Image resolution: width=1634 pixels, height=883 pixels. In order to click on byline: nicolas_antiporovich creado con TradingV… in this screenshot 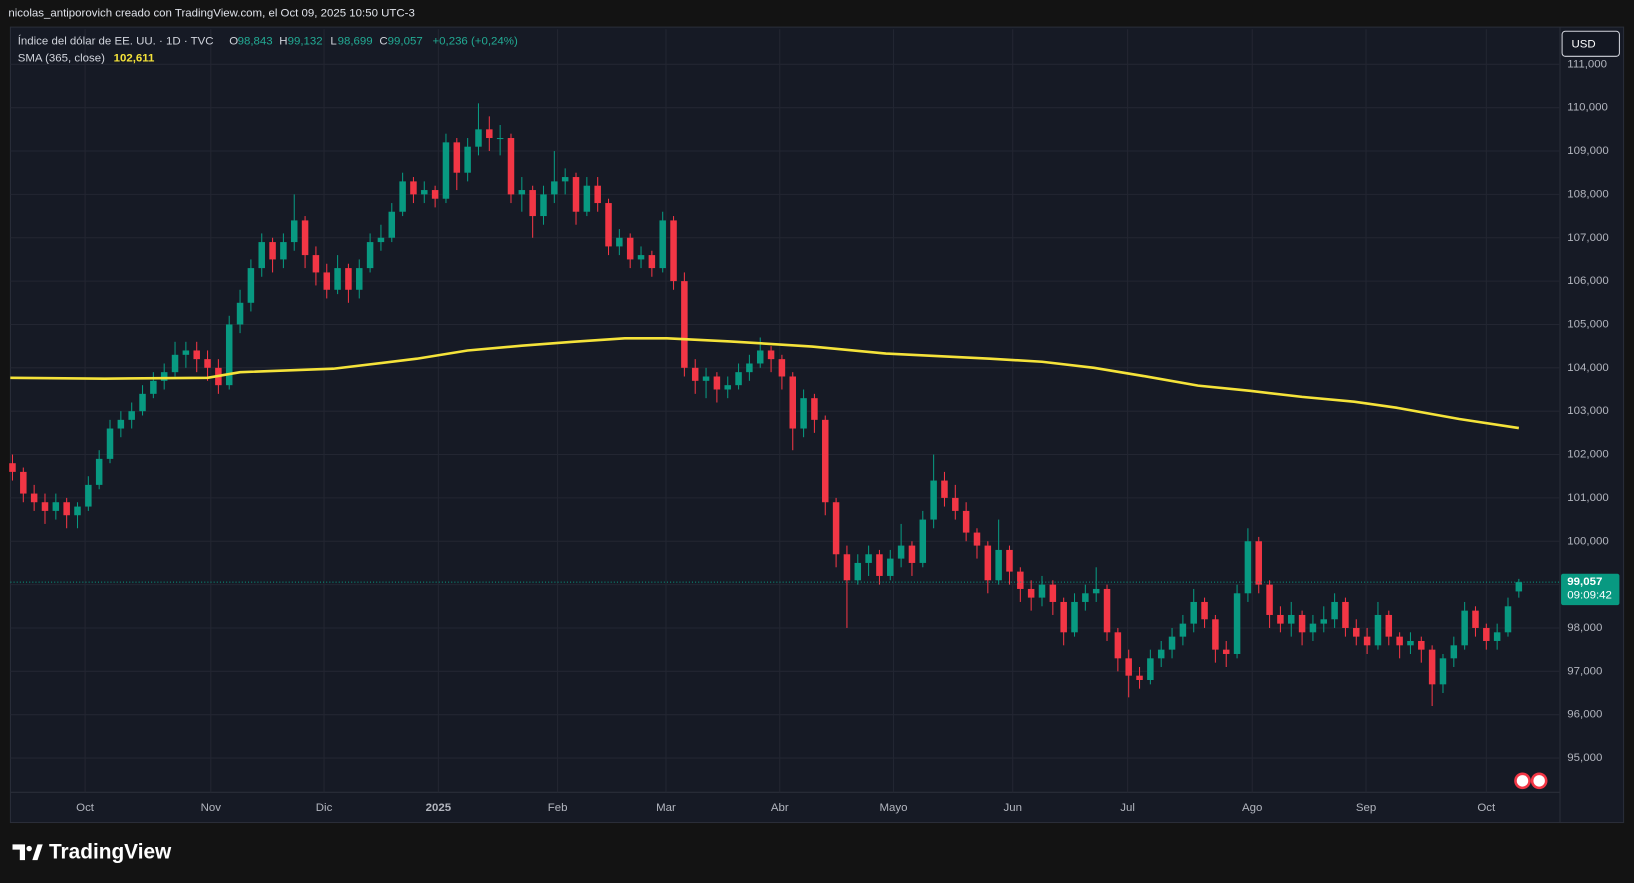, I will do `click(211, 14)`.